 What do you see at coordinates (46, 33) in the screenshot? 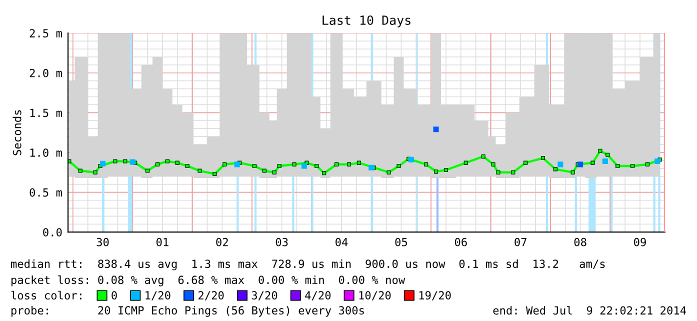
I see `y-tick-label: 2.5 m` at bounding box center [46, 33].